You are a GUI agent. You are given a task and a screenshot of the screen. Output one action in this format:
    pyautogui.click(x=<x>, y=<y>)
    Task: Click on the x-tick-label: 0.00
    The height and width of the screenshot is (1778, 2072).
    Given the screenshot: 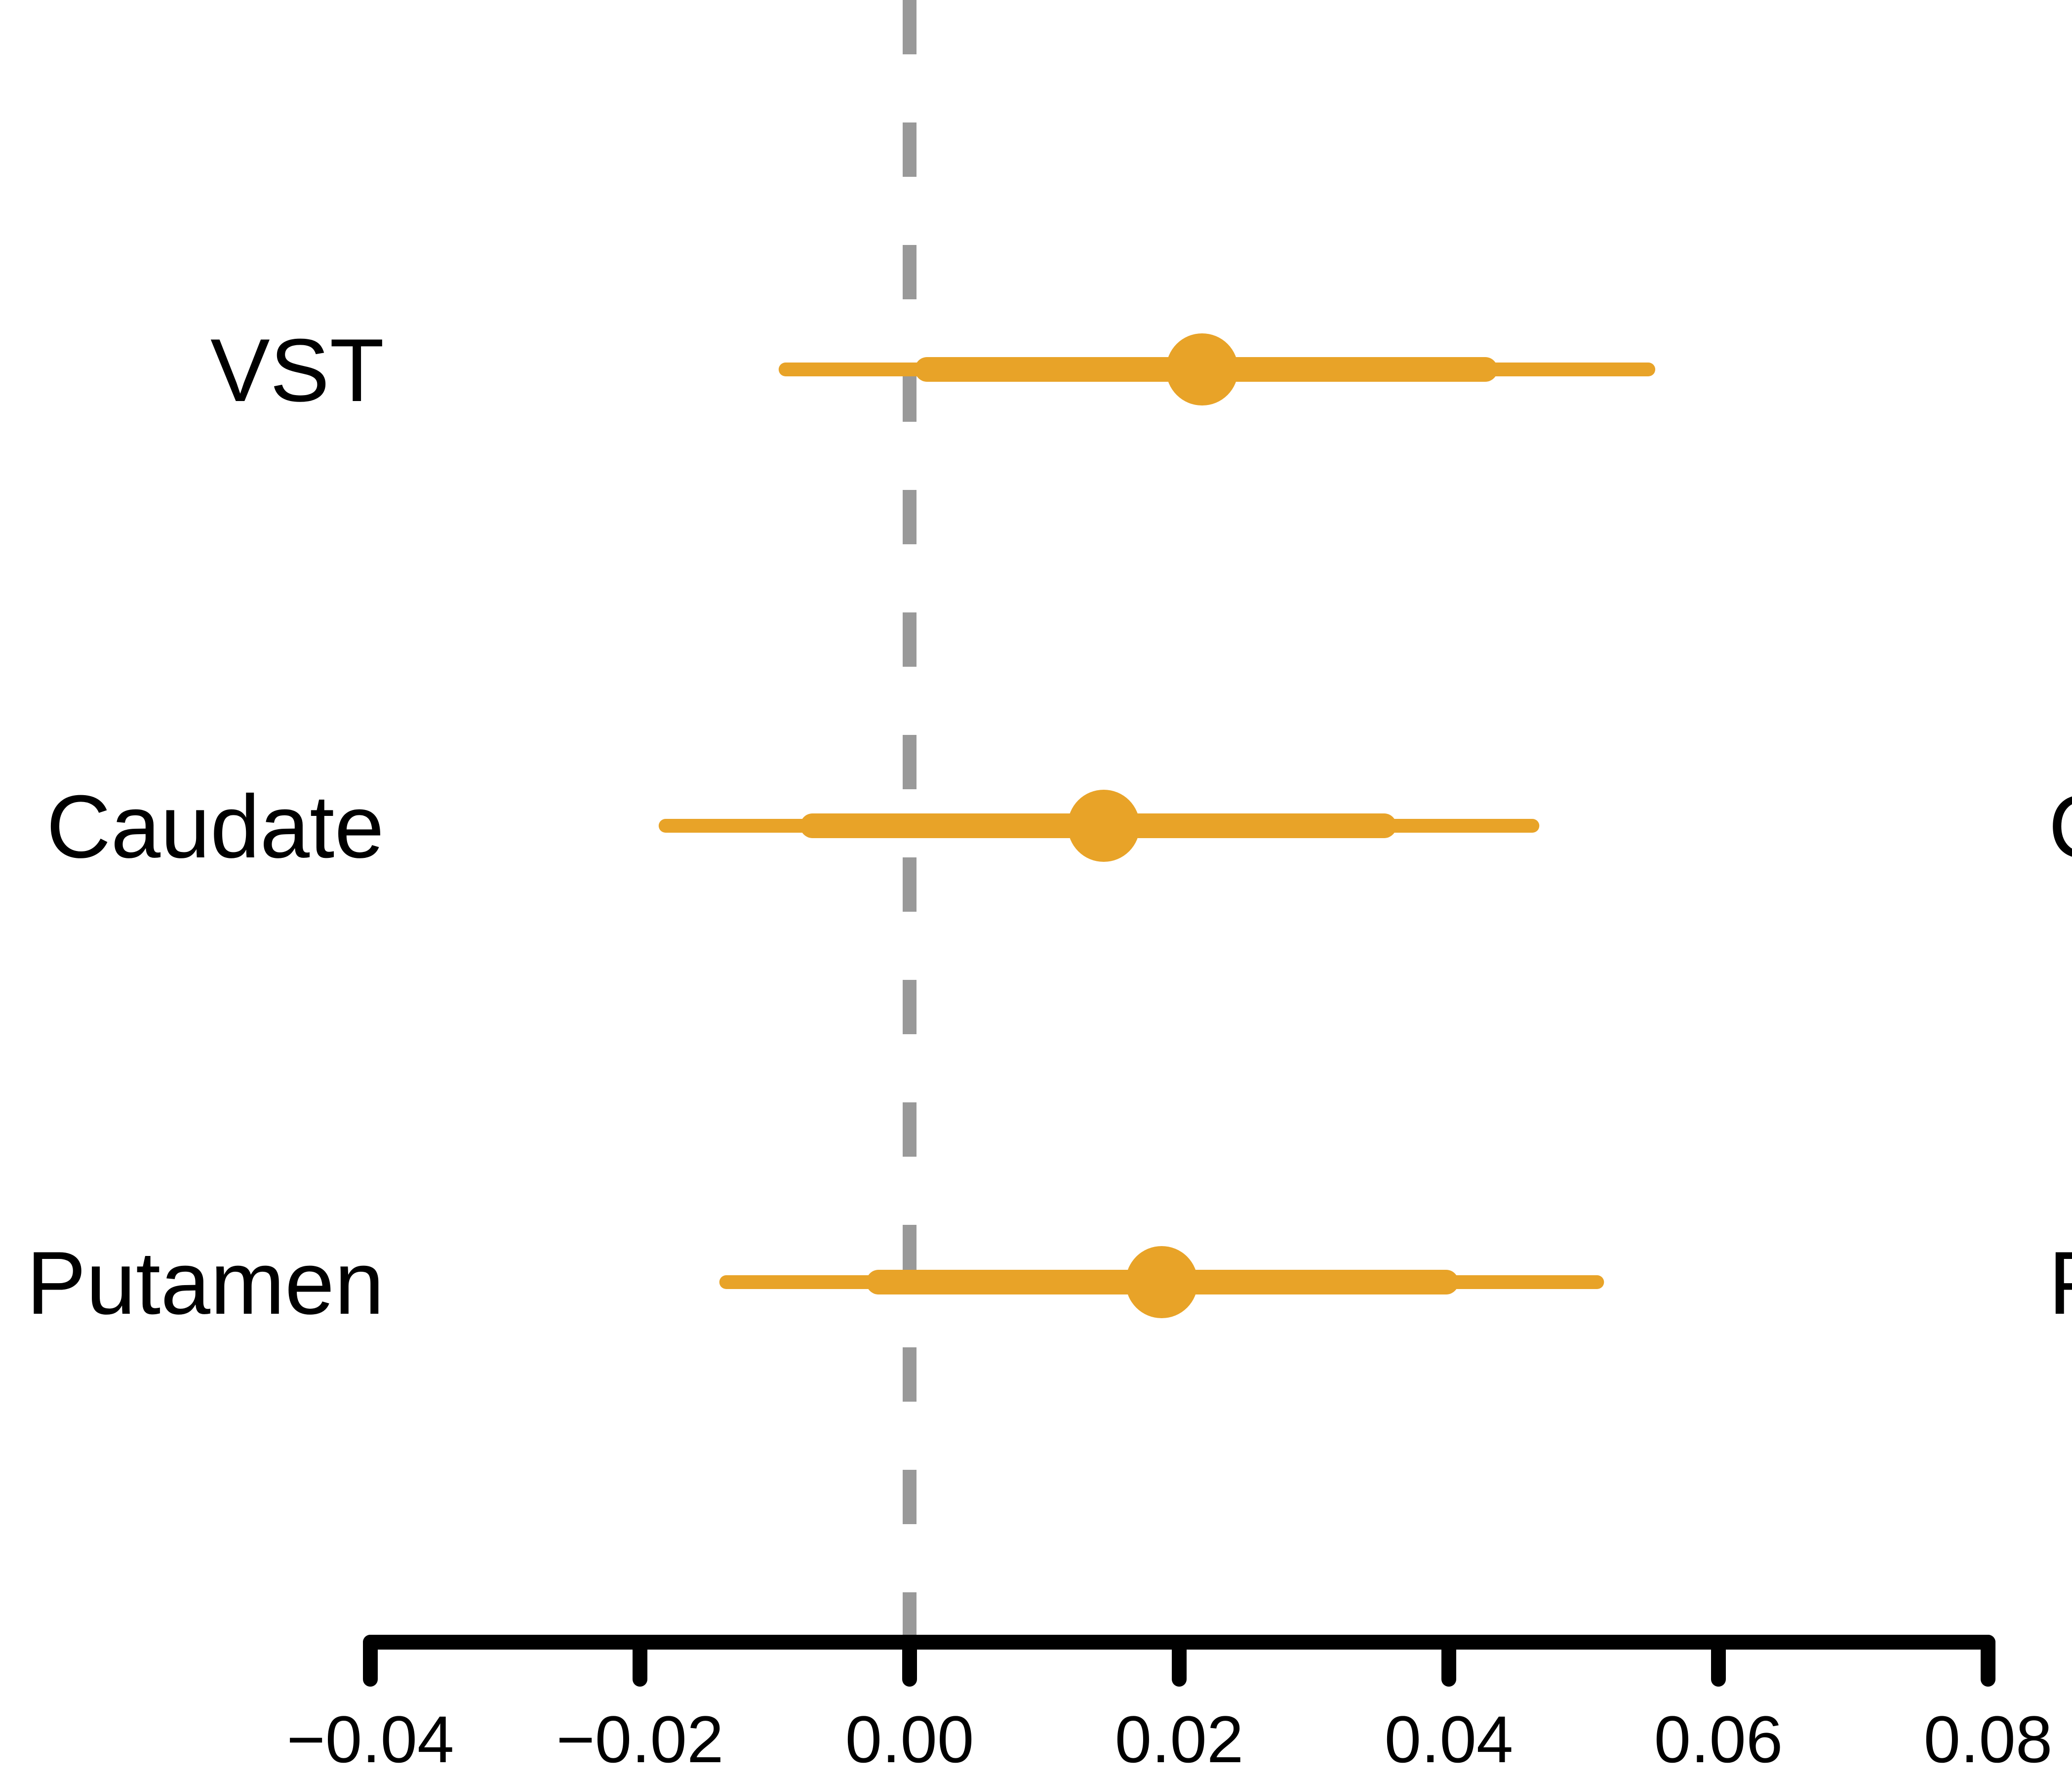 What is the action you would take?
    pyautogui.click(x=909, y=1740)
    